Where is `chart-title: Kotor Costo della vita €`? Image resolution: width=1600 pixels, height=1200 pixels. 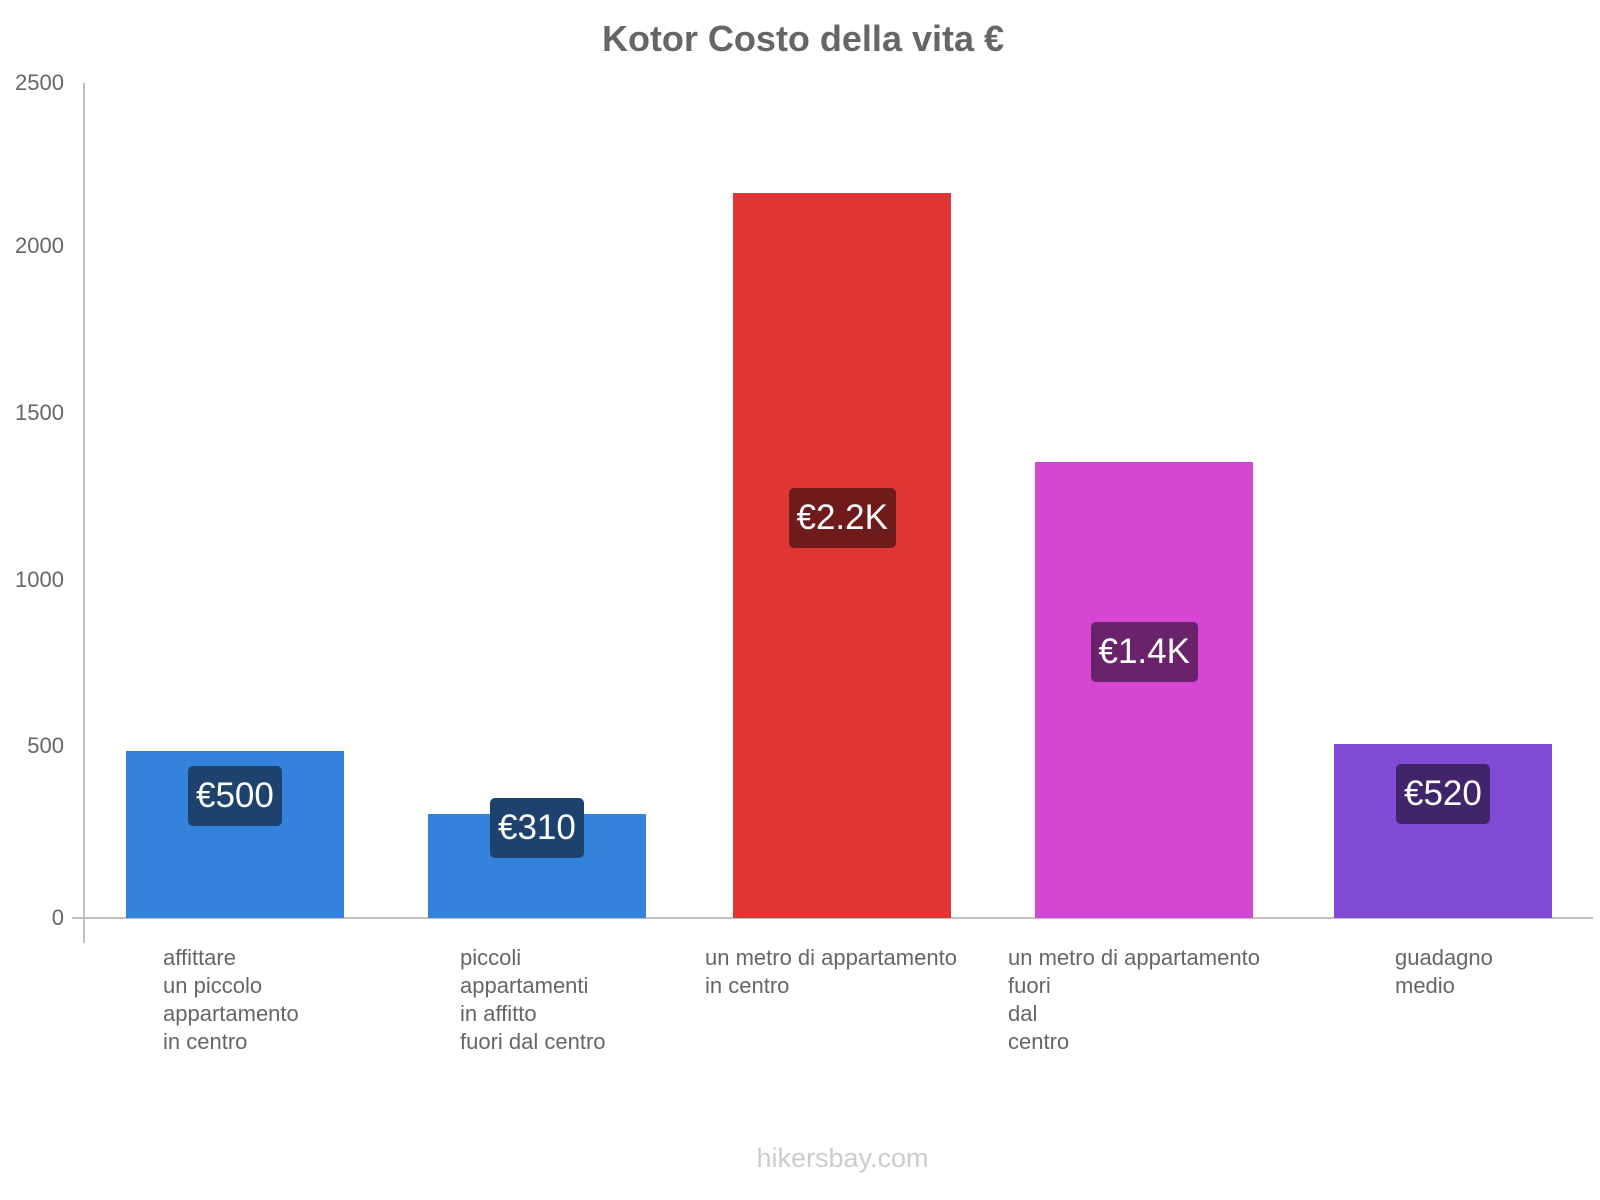
chart-title: Kotor Costo della vita € is located at coordinates (803, 38).